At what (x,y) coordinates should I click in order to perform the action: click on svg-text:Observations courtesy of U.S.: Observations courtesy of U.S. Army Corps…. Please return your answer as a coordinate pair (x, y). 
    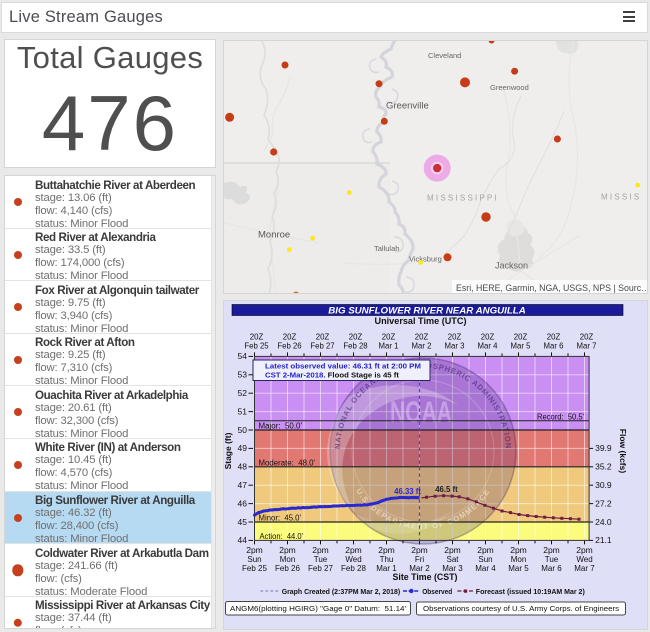
    Looking at the image, I should click on (521, 608).